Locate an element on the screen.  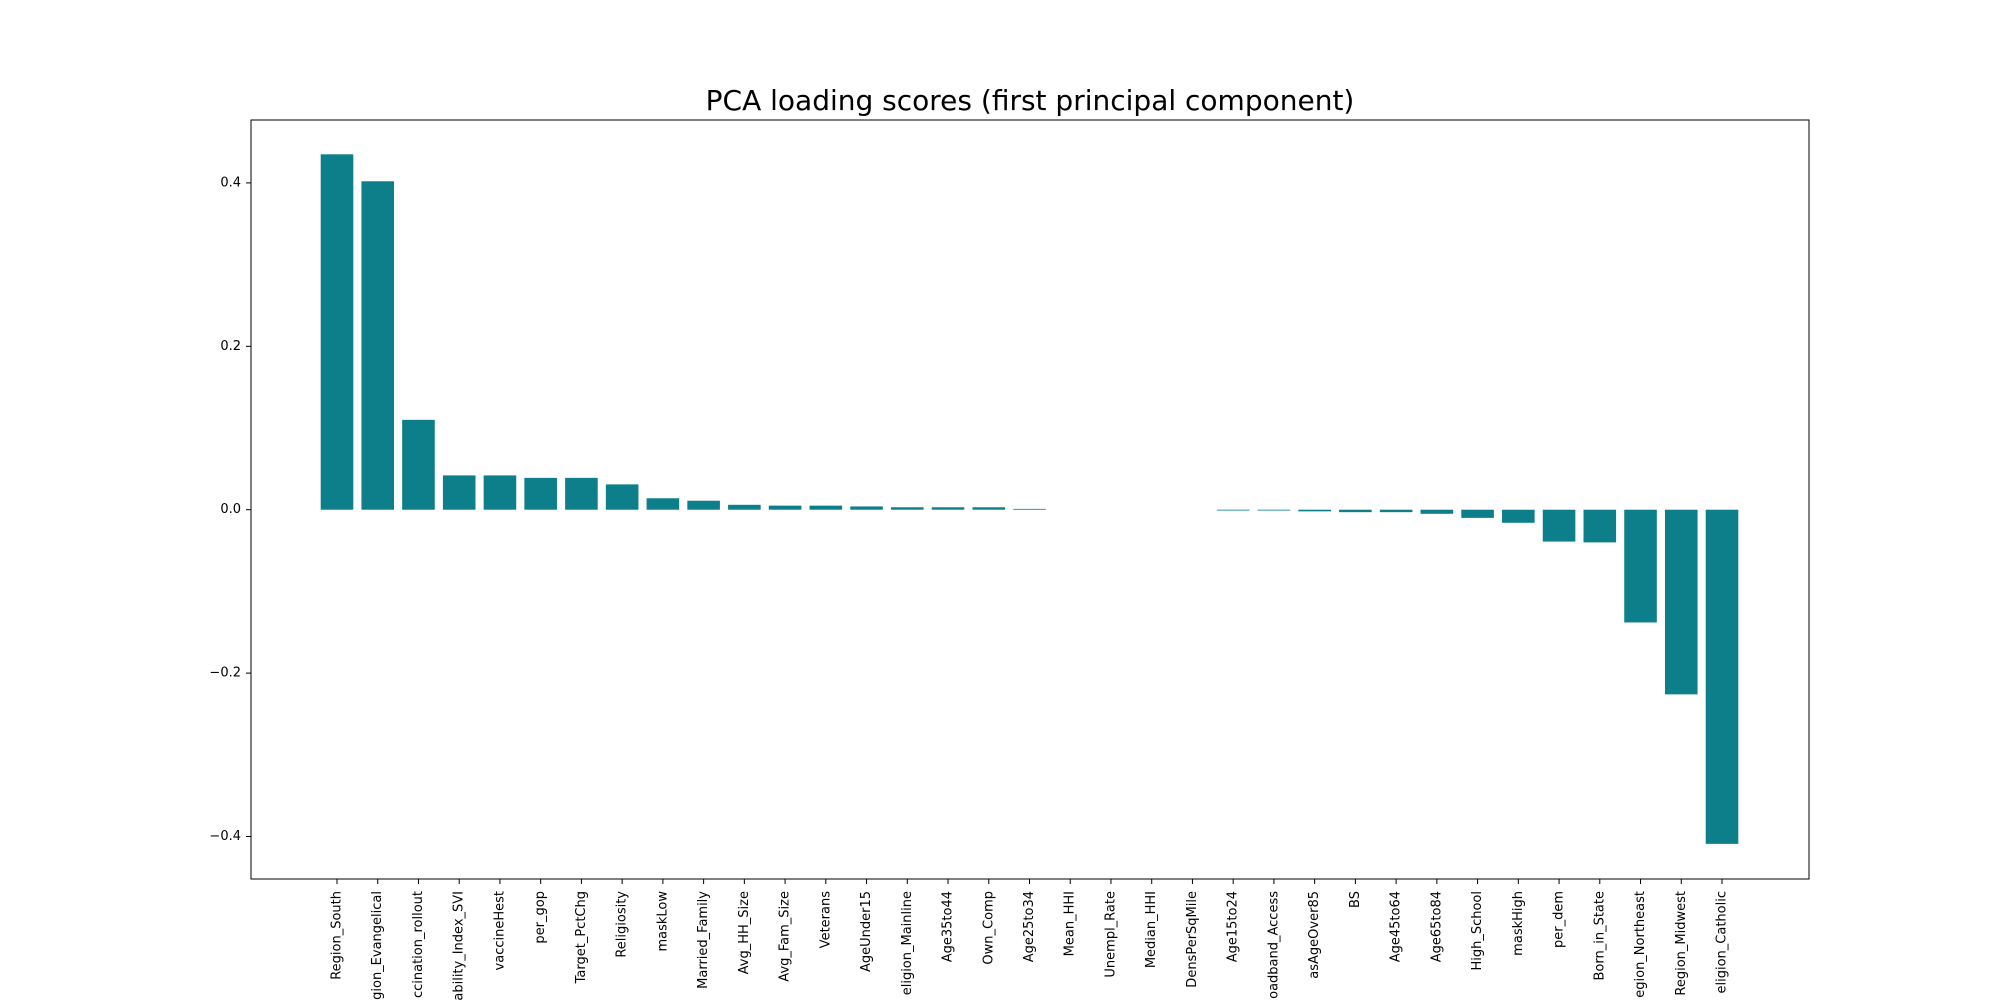
y-tick-label: −0.2 is located at coordinates (225, 673).